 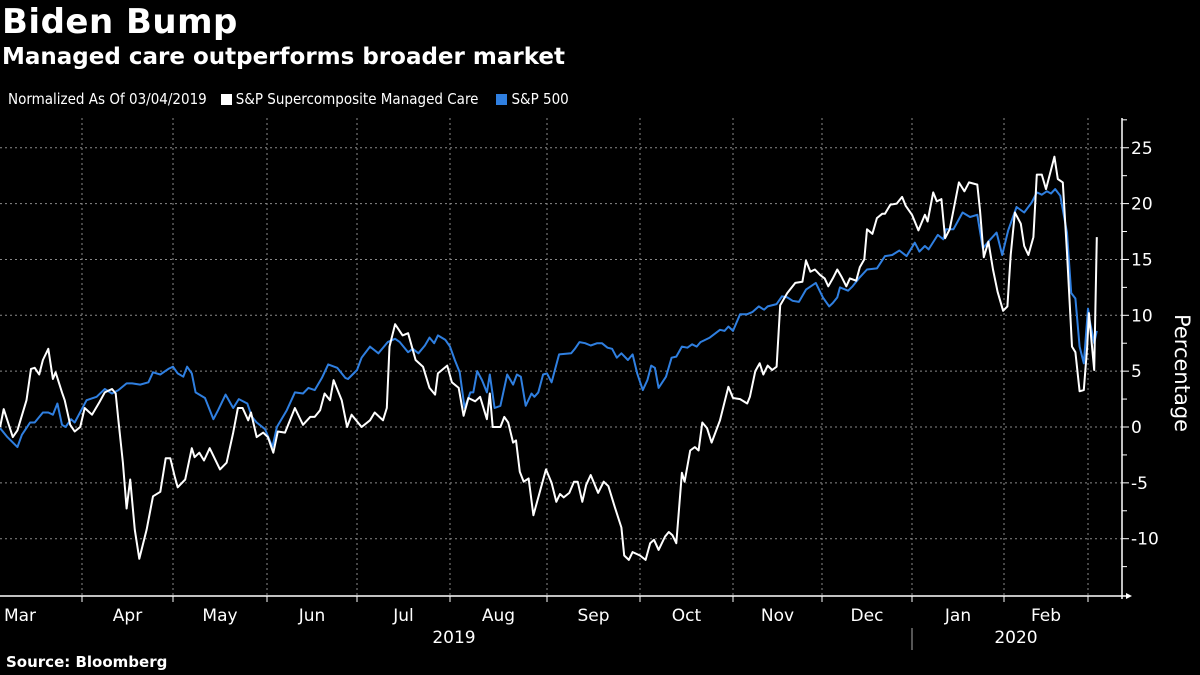 What do you see at coordinates (1142, 316) in the screenshot?
I see `y-tick-label: 10` at bounding box center [1142, 316].